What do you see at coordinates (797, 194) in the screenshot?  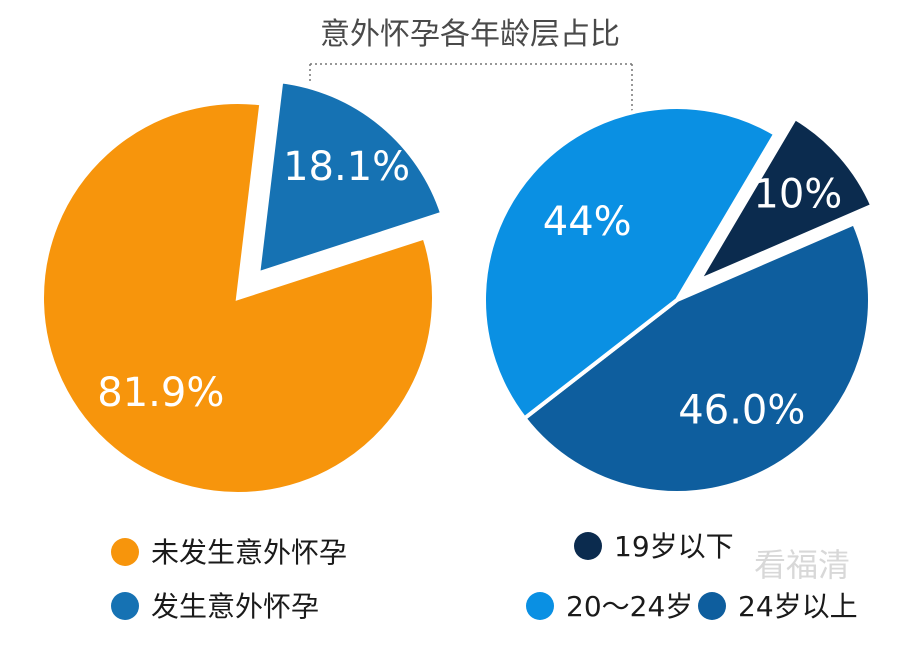 I see `slice-label: 10%` at bounding box center [797, 194].